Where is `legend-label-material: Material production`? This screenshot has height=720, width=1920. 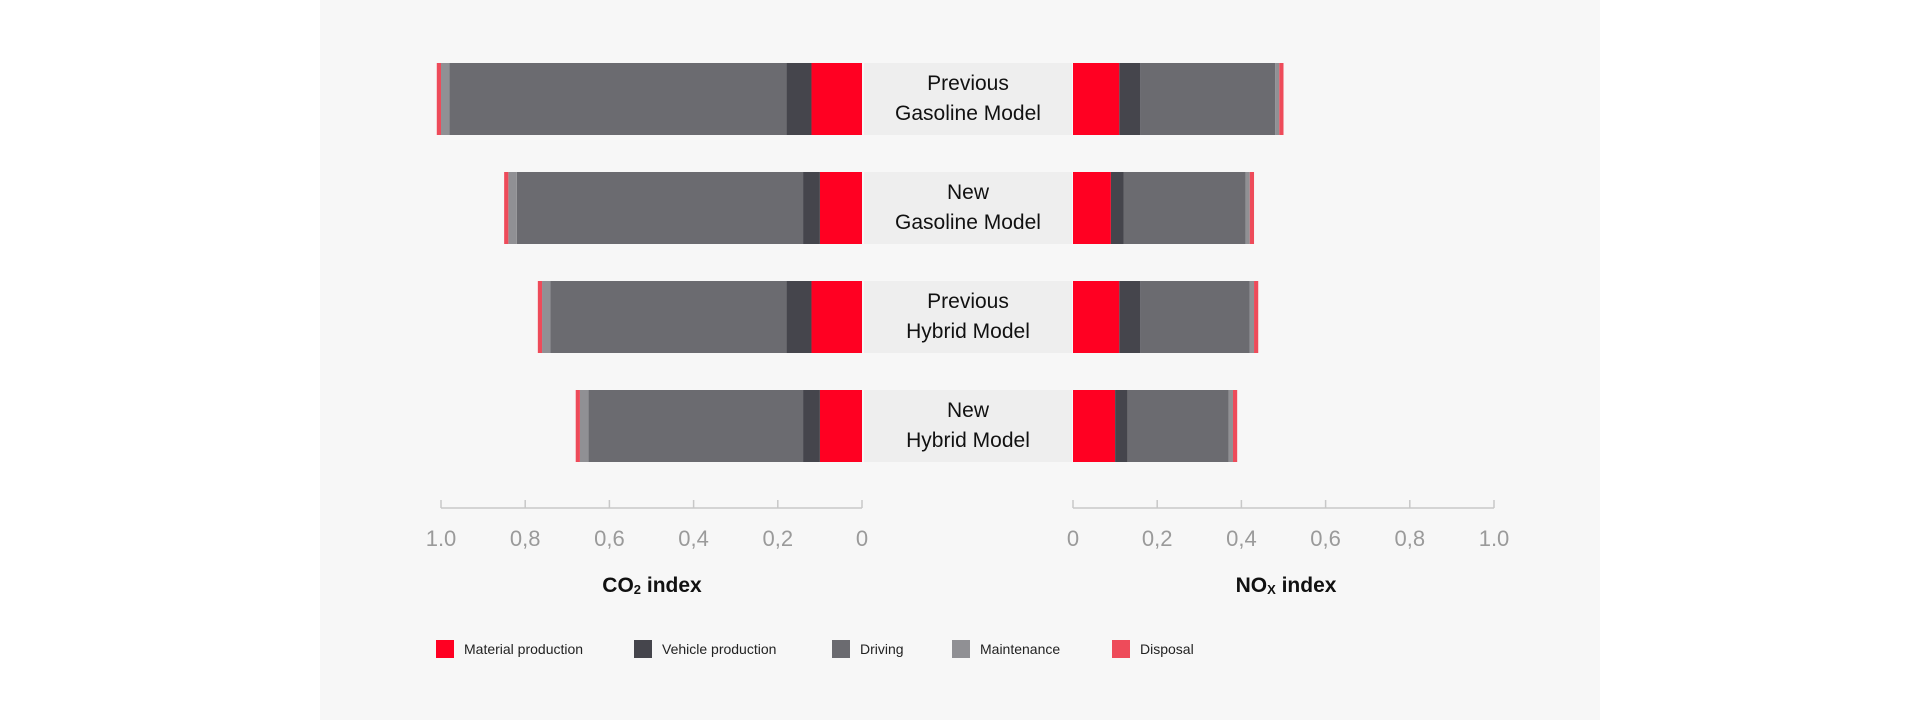 legend-label-material: Material production is located at coordinates (524, 649).